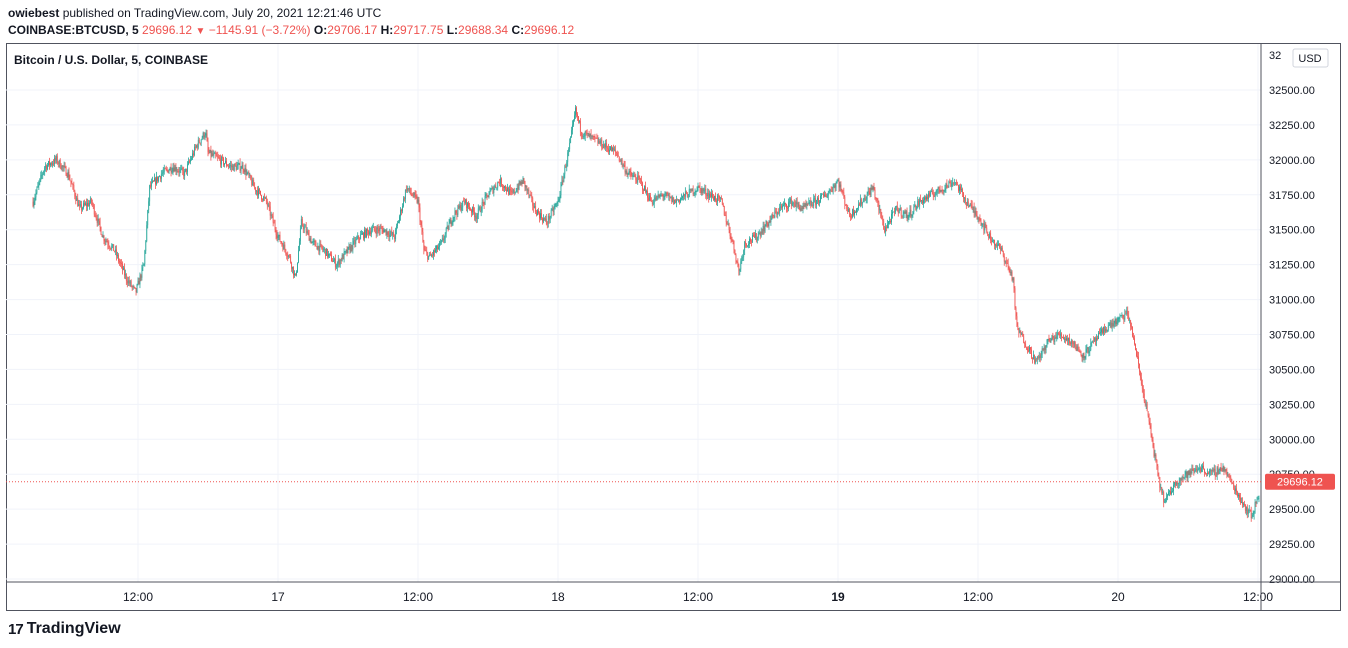 Image resolution: width=1348 pixels, height=648 pixels. Describe the element at coordinates (64, 629) in the screenshot. I see `tradingview-logo: 17 TradingView` at that location.